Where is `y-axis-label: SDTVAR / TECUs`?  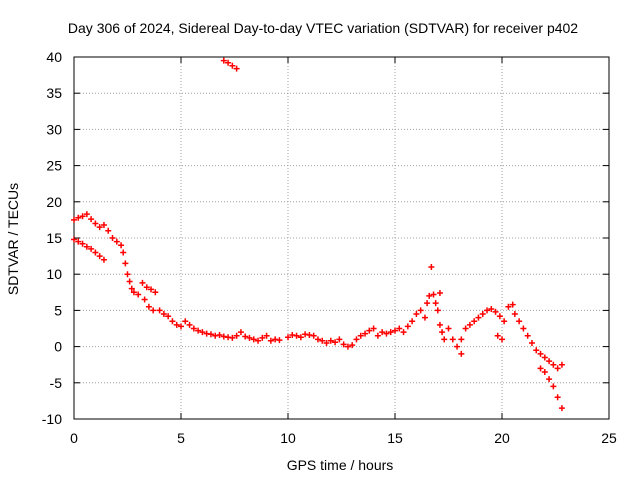
y-axis-label: SDTVAR / TECUs is located at coordinates (13, 239).